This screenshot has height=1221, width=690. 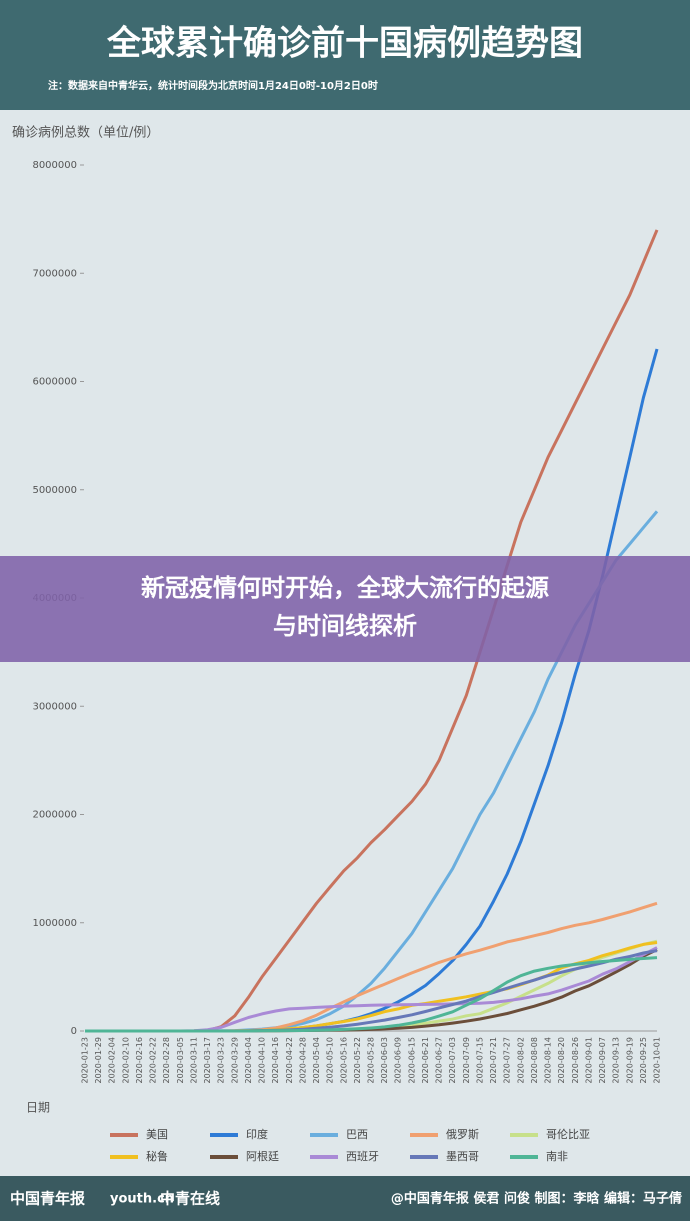 I want to click on footer-logo: youth.cn, so click(x=142, y=1199).